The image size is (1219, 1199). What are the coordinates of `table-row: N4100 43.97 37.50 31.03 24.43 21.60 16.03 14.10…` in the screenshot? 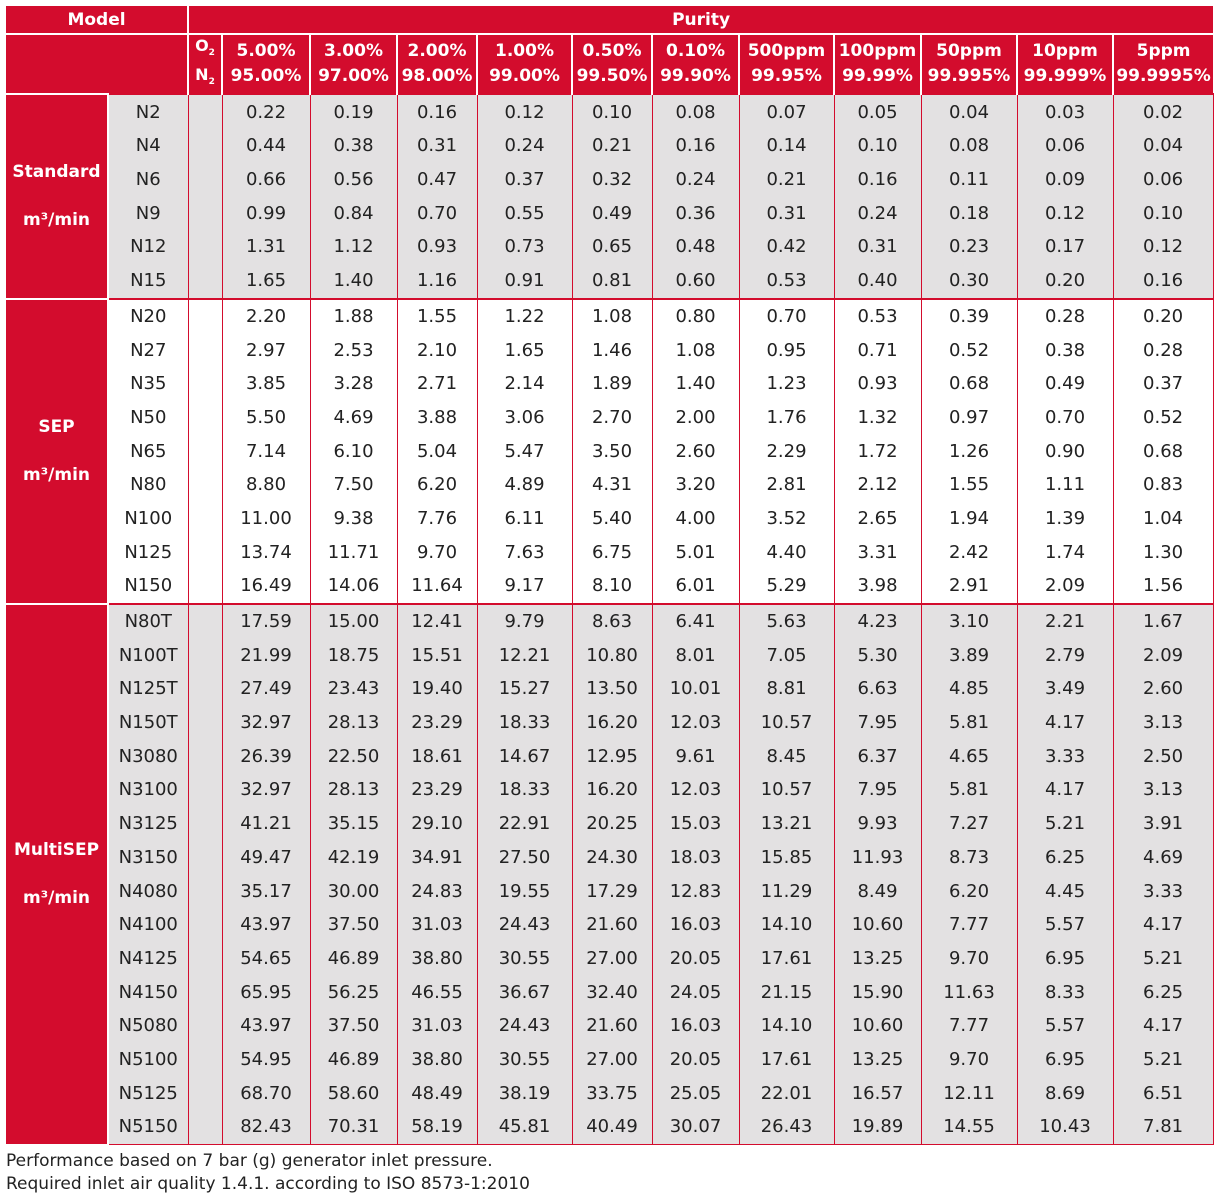 It's located at (610, 924).